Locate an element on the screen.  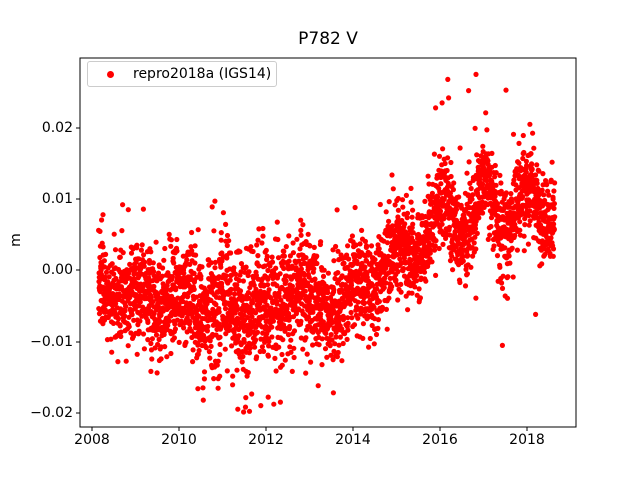
x-tick-label: 2008 is located at coordinates (92, 440).